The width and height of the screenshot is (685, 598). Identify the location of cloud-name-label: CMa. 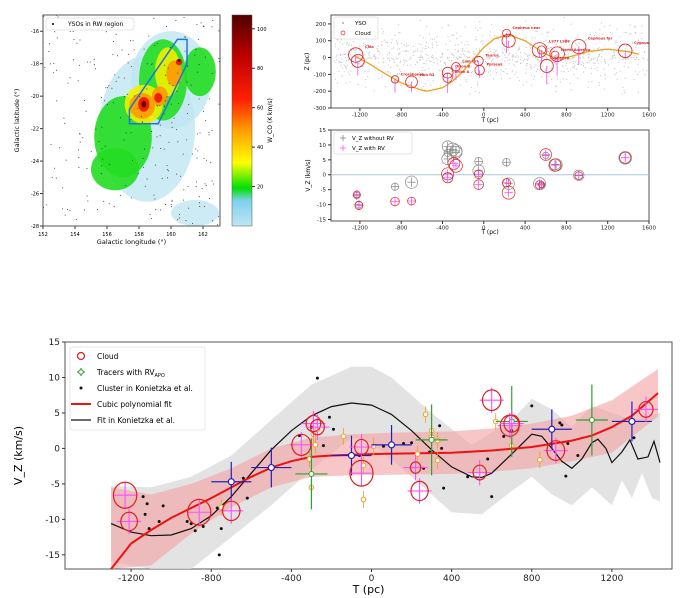
(369, 47).